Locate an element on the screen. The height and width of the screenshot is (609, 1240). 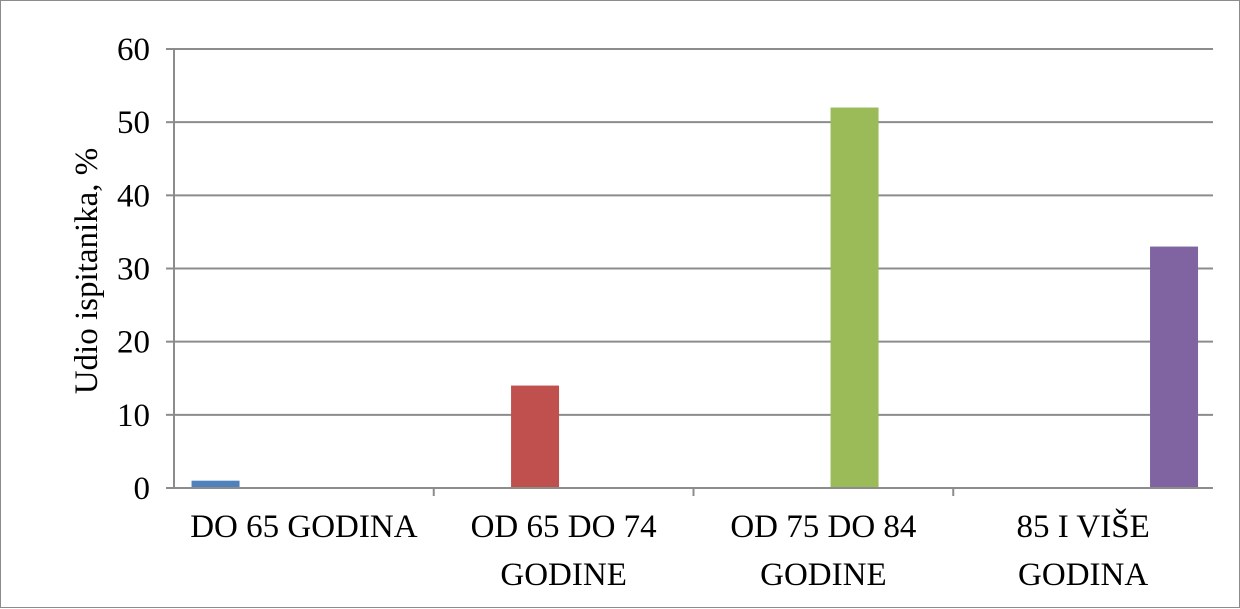
y-tick-labels: 0 10 20 30 40 50 60 is located at coordinates (133, 269).